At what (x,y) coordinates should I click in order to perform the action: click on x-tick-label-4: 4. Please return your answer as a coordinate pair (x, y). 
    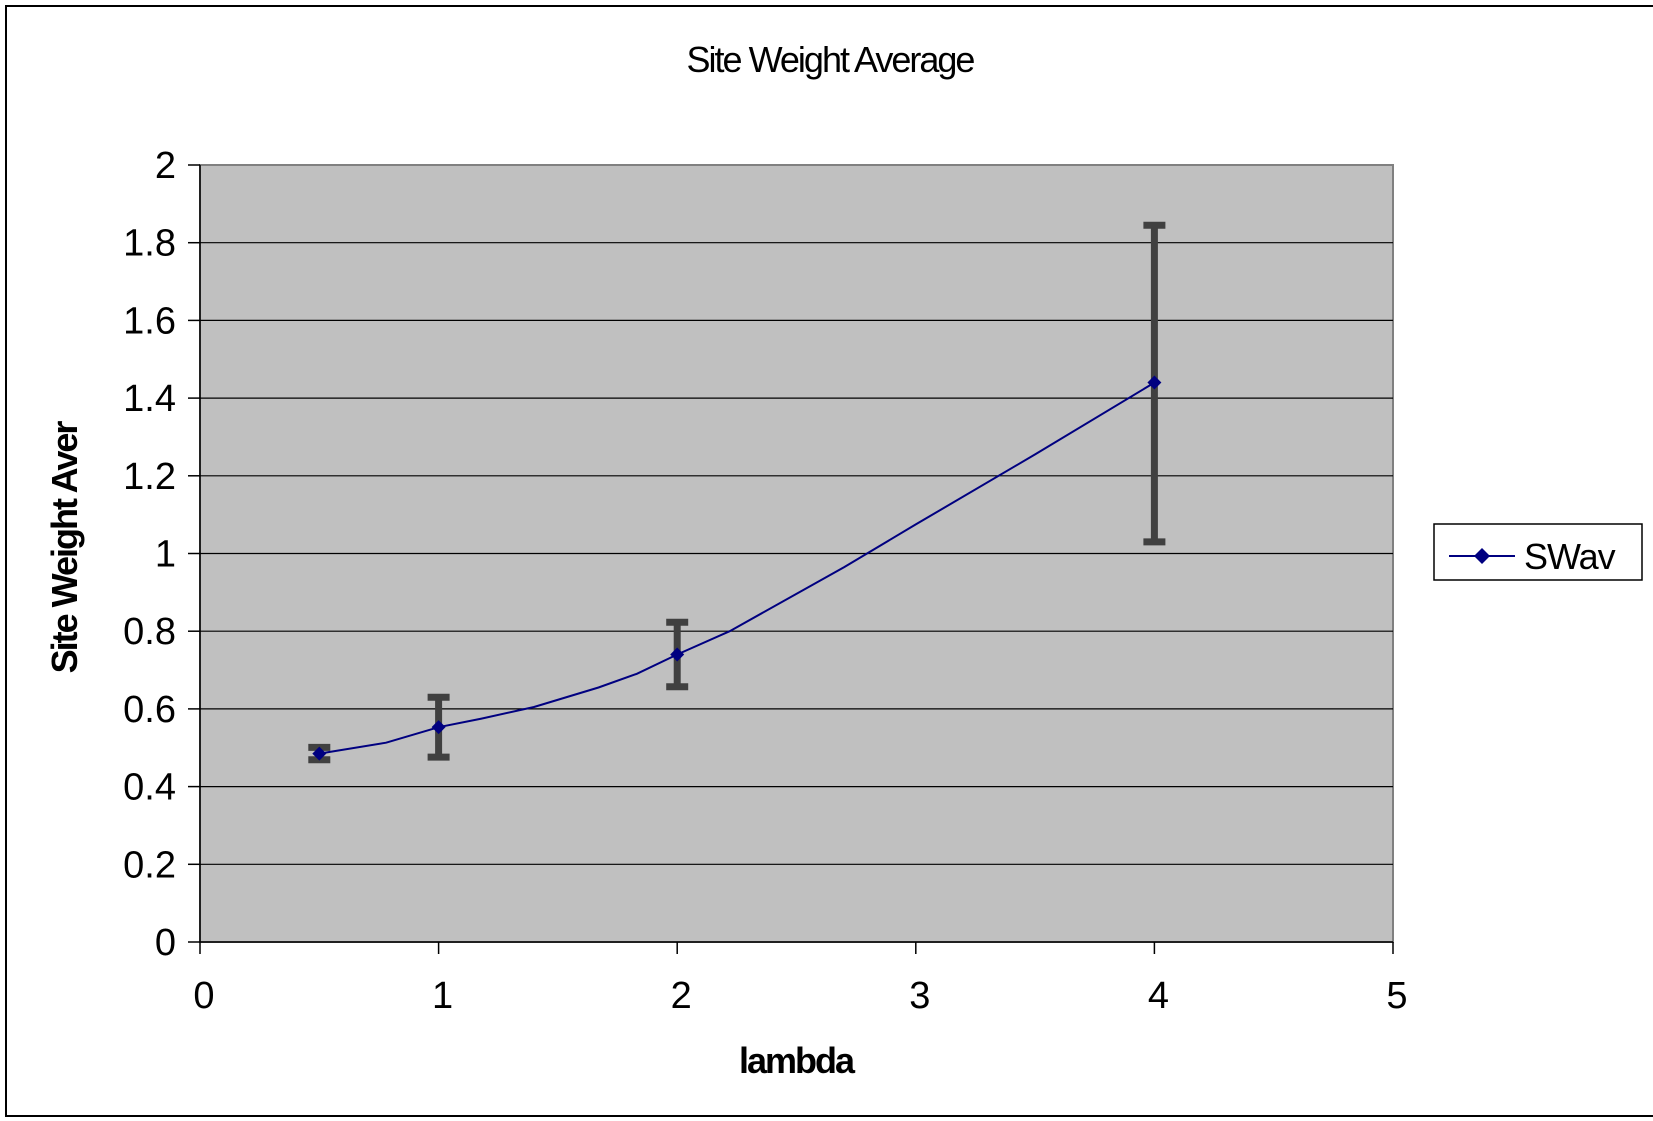
    Looking at the image, I should click on (1158, 996).